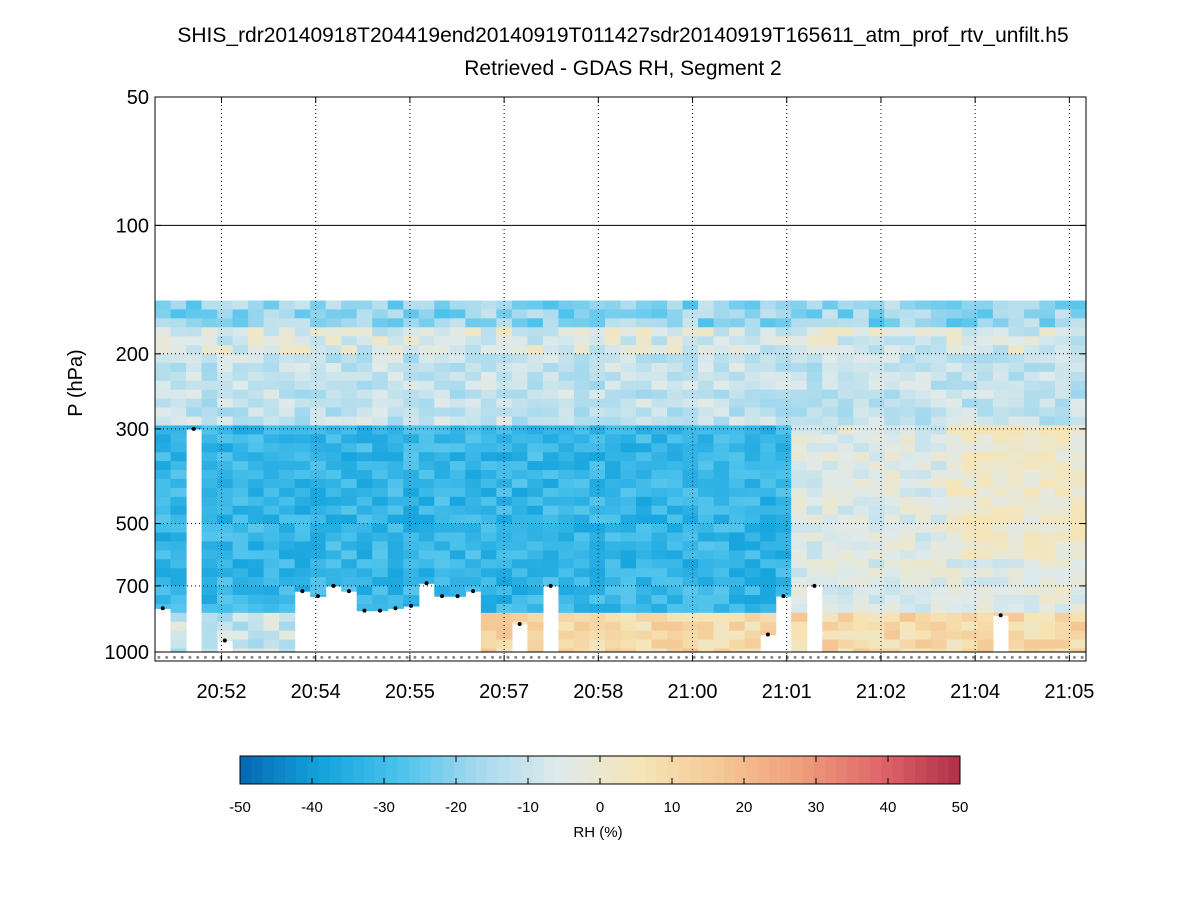 The image size is (1200, 900). What do you see at coordinates (975, 692) in the screenshot?
I see `x-tick-label: 21:04` at bounding box center [975, 692].